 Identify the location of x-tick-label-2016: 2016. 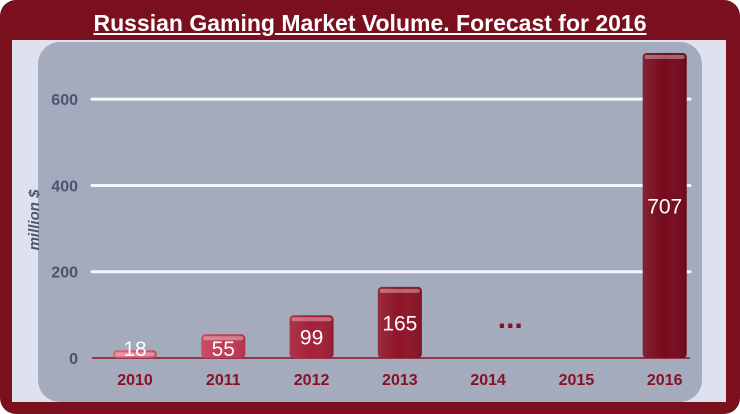
(665, 380).